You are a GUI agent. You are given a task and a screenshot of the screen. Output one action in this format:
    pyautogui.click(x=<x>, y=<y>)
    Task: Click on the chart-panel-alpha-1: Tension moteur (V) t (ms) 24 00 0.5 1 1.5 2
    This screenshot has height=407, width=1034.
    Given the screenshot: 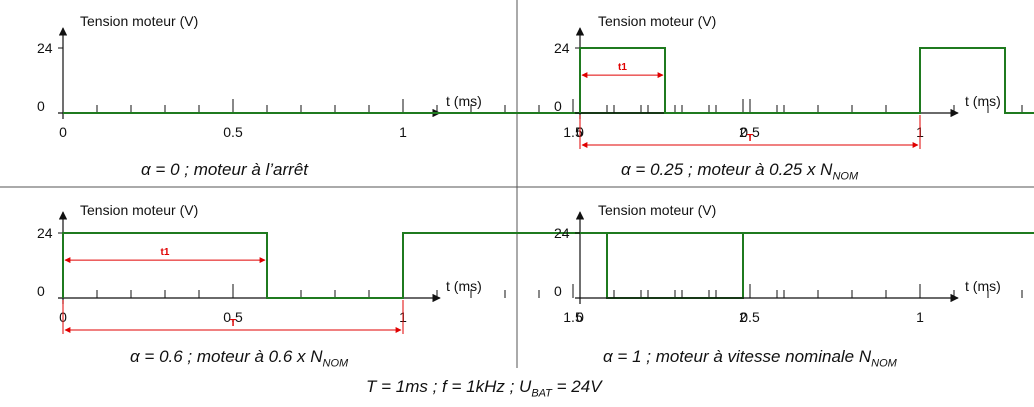 What is the action you would take?
    pyautogui.click(x=794, y=263)
    